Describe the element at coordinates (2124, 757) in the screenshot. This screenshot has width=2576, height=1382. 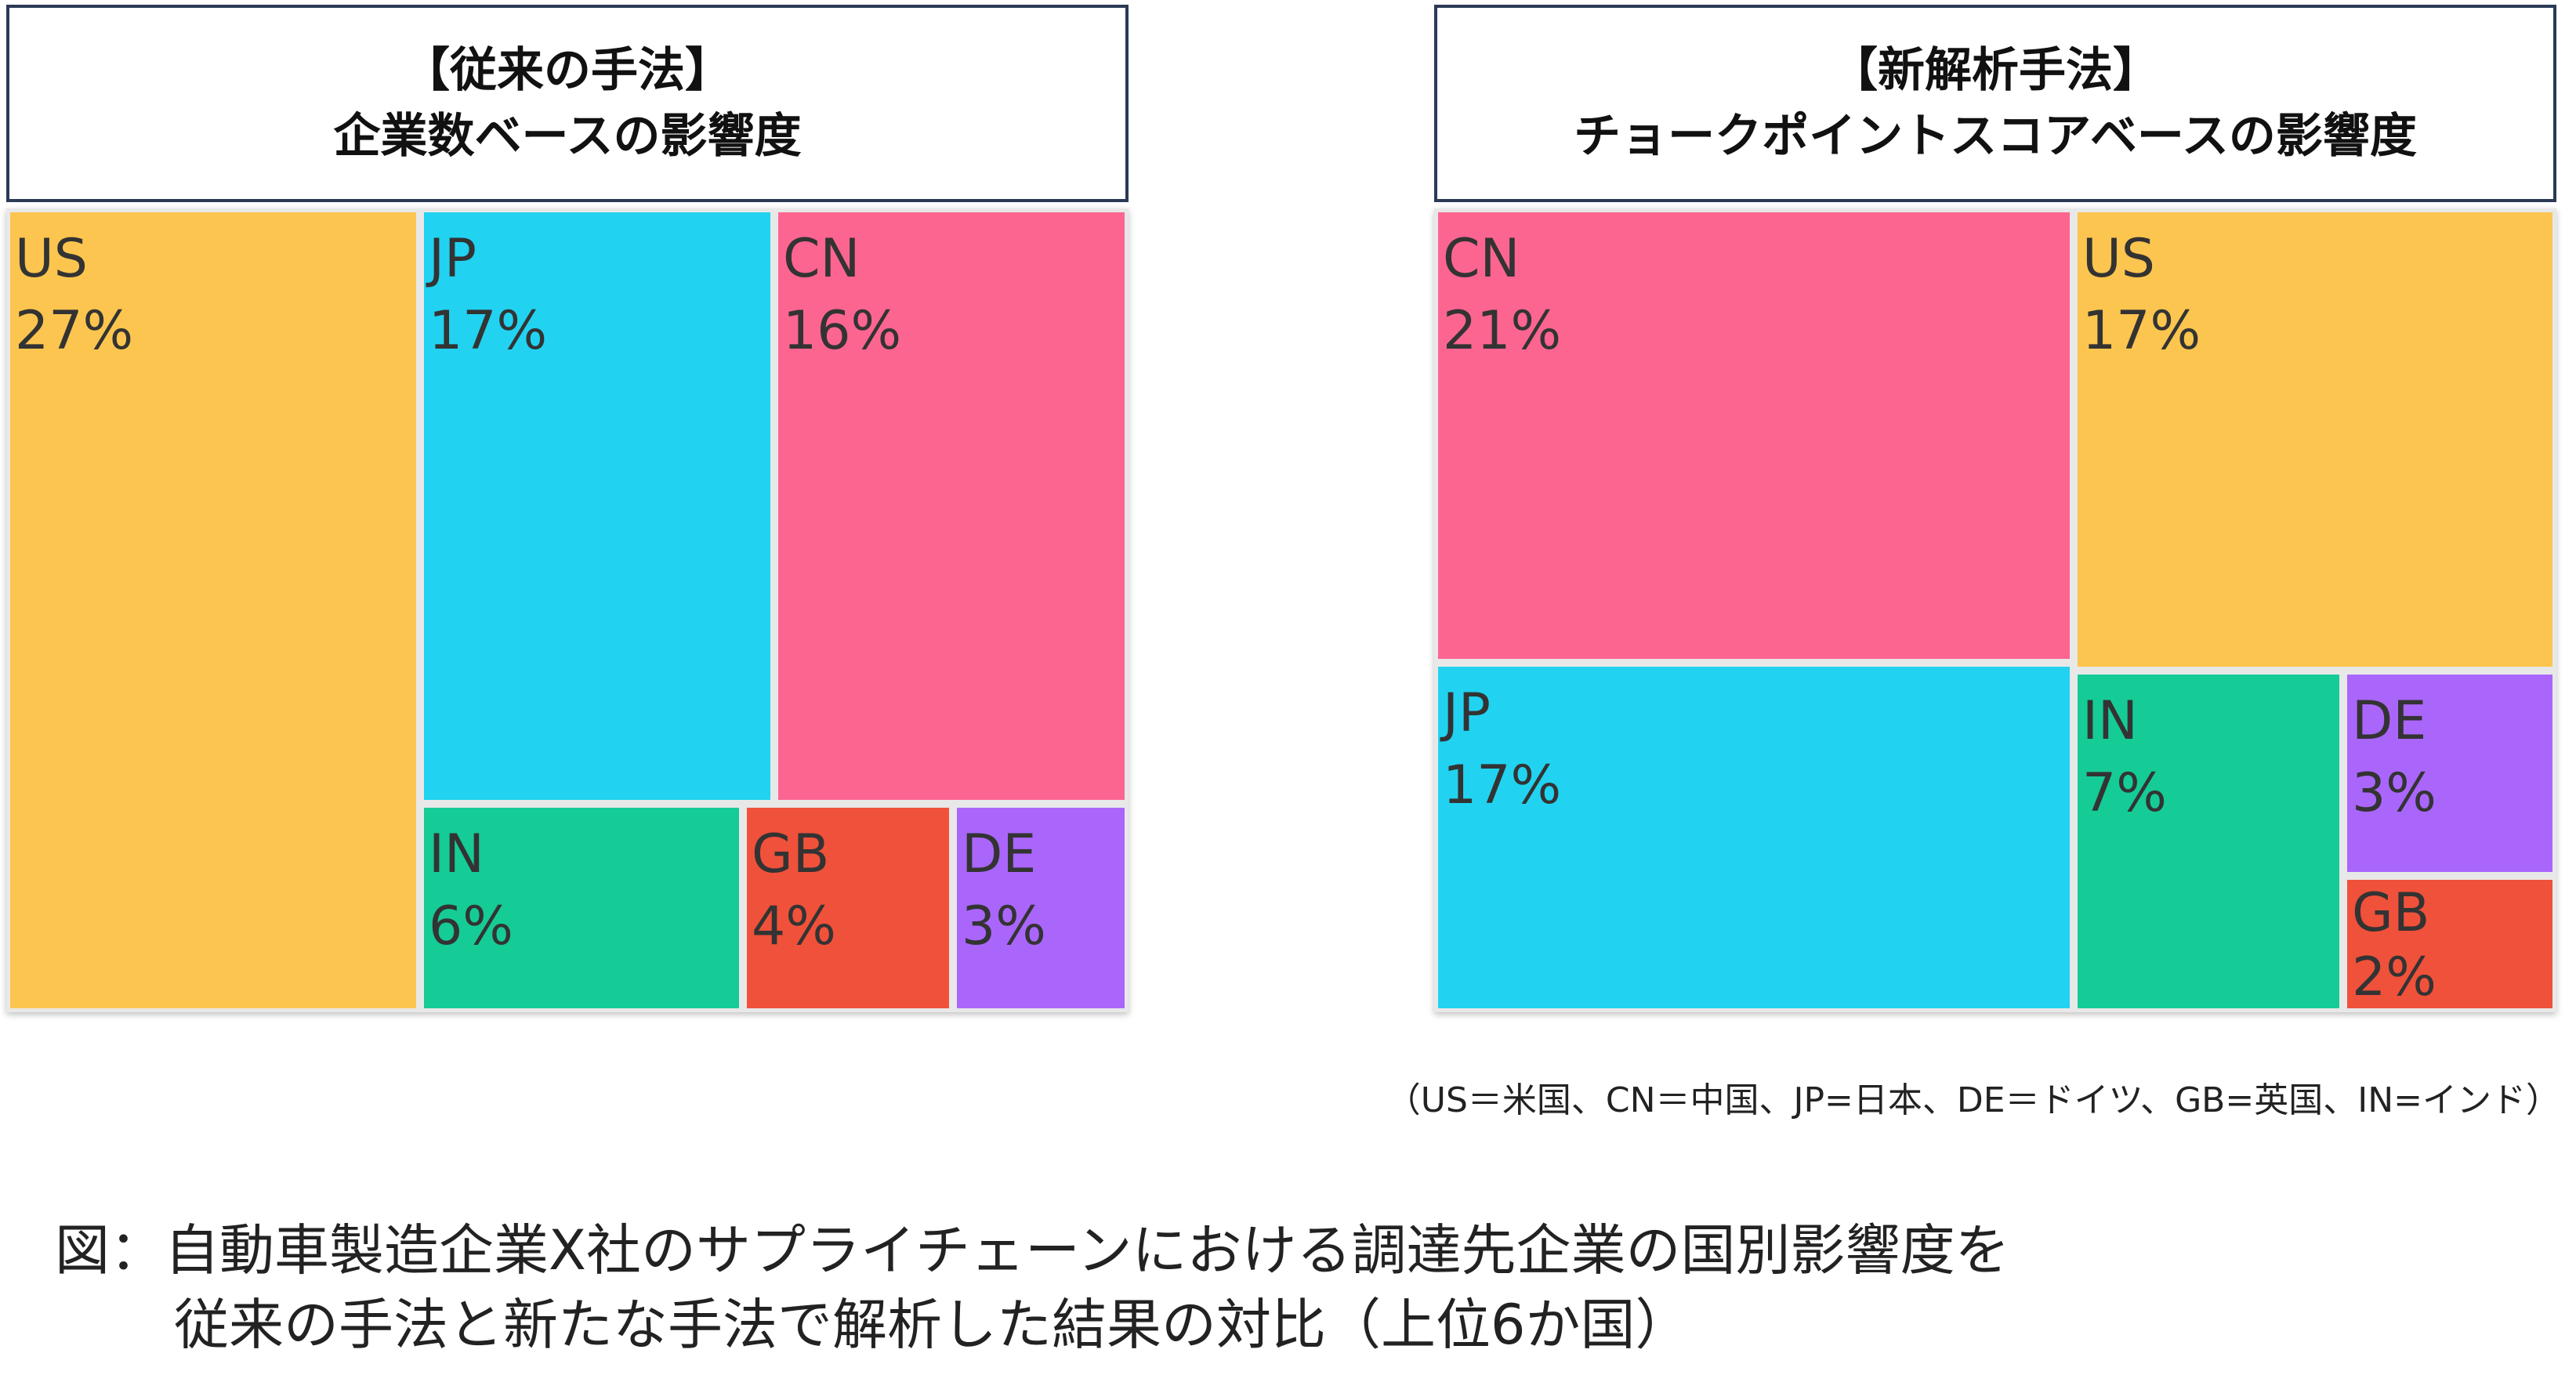
I see `tile-label: IN 7%` at that location.